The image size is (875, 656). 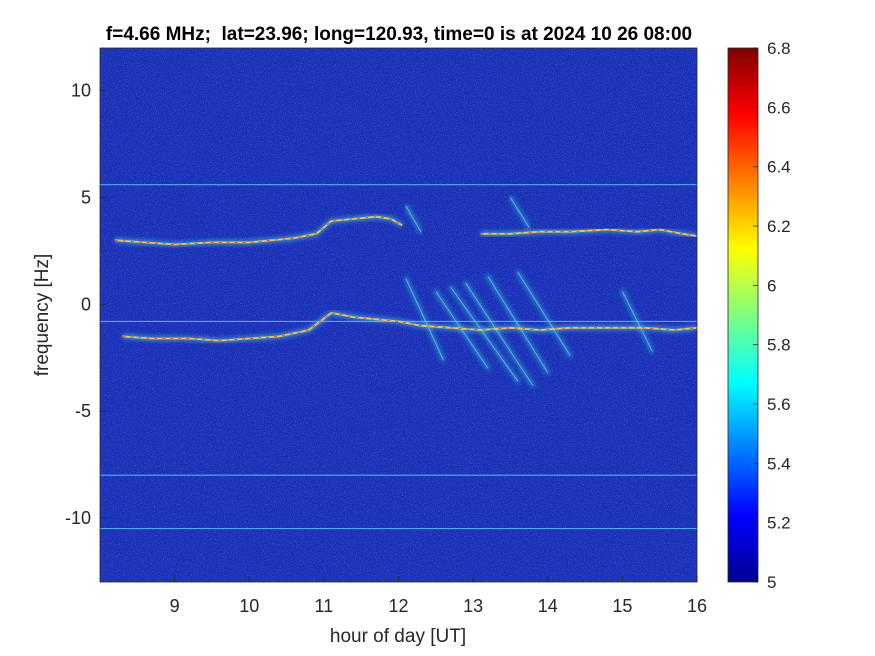 I want to click on colorbar: 5 5.2 5.4 5.6 5.8 6 6.2 6.4 6.6 6.8, so click(x=759, y=315).